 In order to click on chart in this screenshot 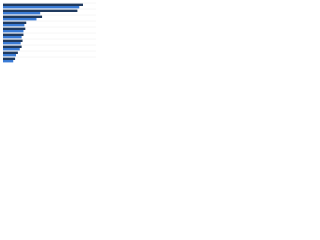, I will do `click(50, 35)`.